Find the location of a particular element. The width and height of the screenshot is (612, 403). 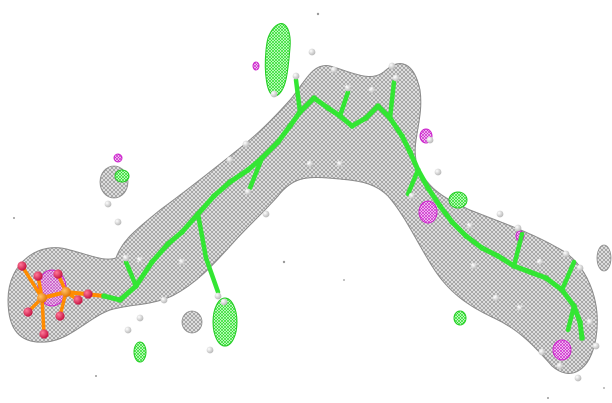

phosphorus-atom is located at coordinates (42, 298).